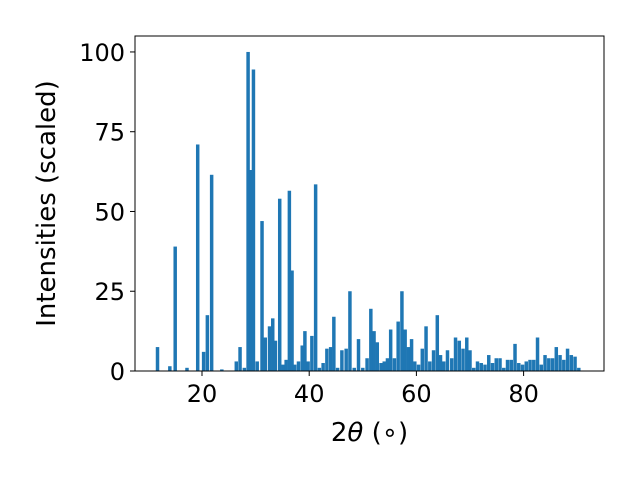 The image size is (640, 480). What do you see at coordinates (363, 389) in the screenshot?
I see `x-axis: 20 40 60 80` at bounding box center [363, 389].